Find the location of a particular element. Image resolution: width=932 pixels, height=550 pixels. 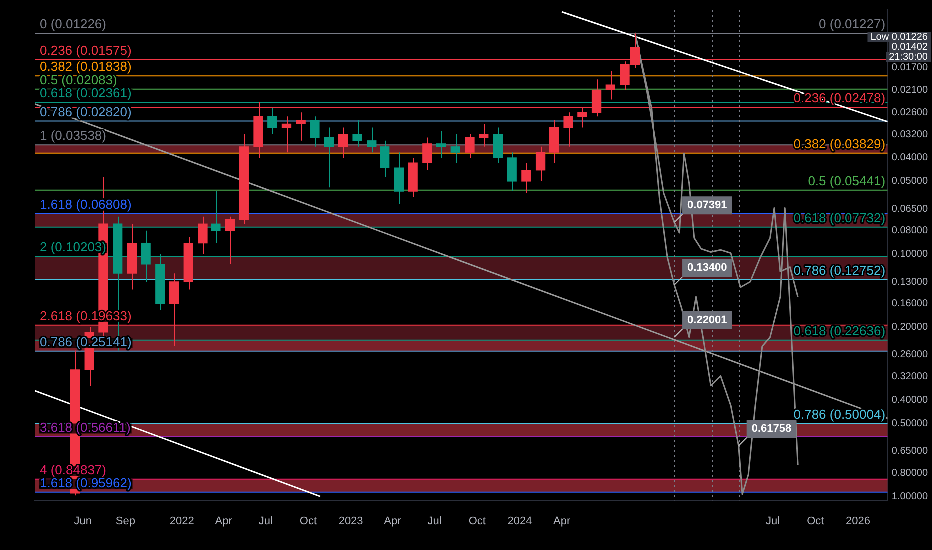

ref-line-label: 0.236 (0.01575) is located at coordinates (86, 50).